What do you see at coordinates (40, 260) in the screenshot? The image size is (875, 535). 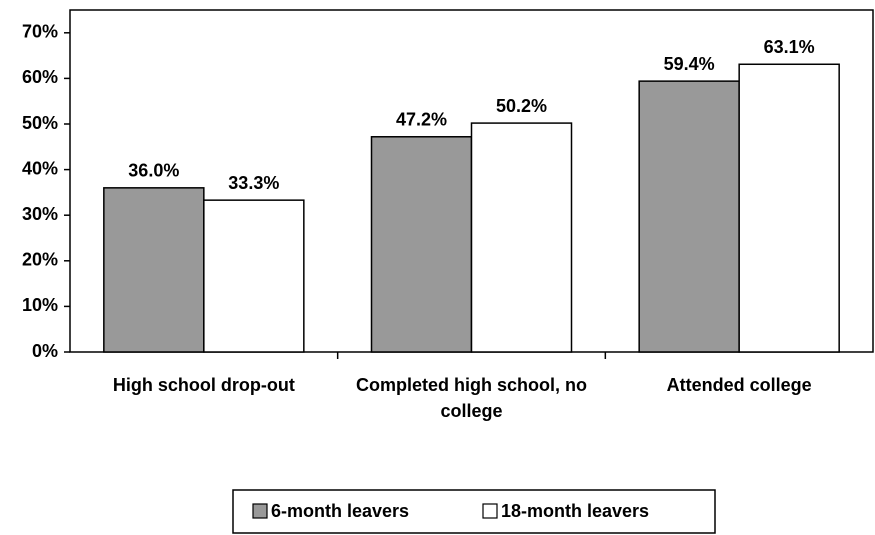 I see `y-tick-label: 20%` at bounding box center [40, 260].